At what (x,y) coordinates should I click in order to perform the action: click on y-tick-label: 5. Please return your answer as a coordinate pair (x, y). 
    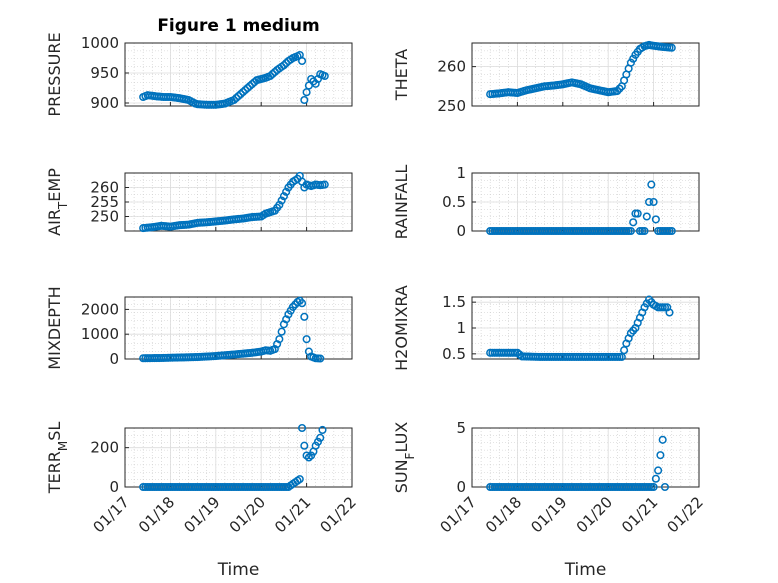
    Looking at the image, I should click on (461, 428).